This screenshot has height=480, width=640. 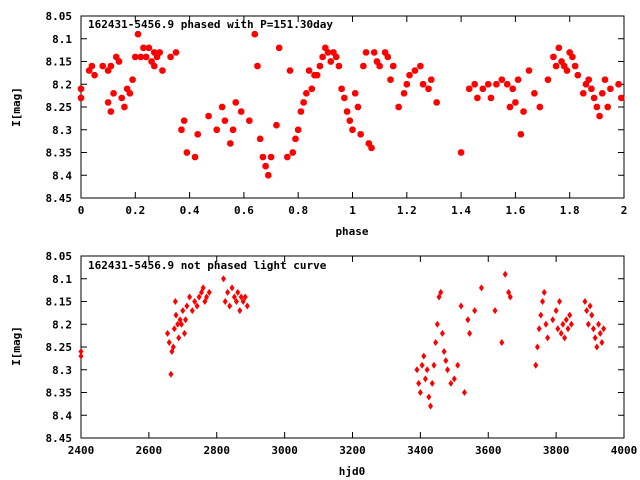 I want to click on x-tick-label: 0.6, so click(x=244, y=210).